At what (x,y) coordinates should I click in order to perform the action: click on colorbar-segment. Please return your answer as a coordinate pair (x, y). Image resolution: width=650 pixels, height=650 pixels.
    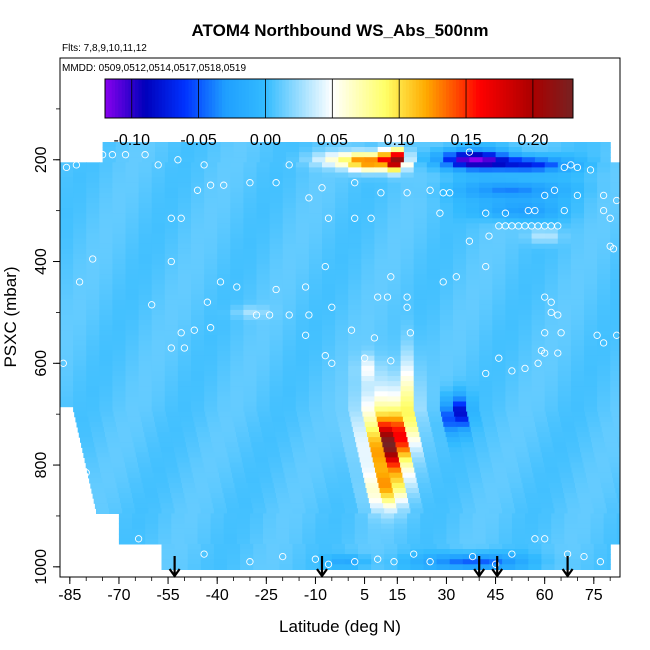
    Looking at the image, I should click on (304, 98).